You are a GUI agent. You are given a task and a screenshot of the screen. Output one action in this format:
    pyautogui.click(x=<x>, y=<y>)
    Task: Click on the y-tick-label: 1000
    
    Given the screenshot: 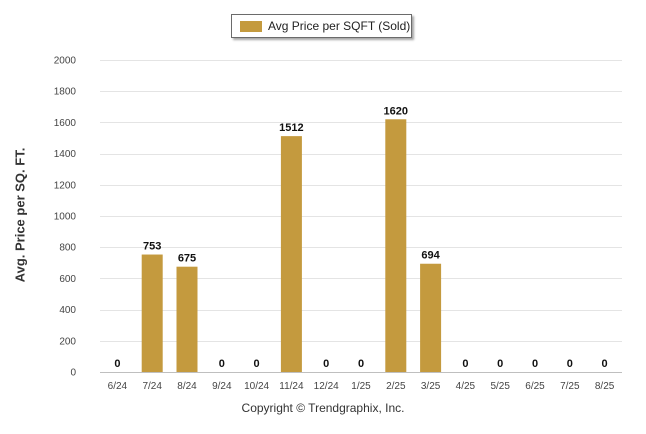 What is the action you would take?
    pyautogui.click(x=65, y=217)
    